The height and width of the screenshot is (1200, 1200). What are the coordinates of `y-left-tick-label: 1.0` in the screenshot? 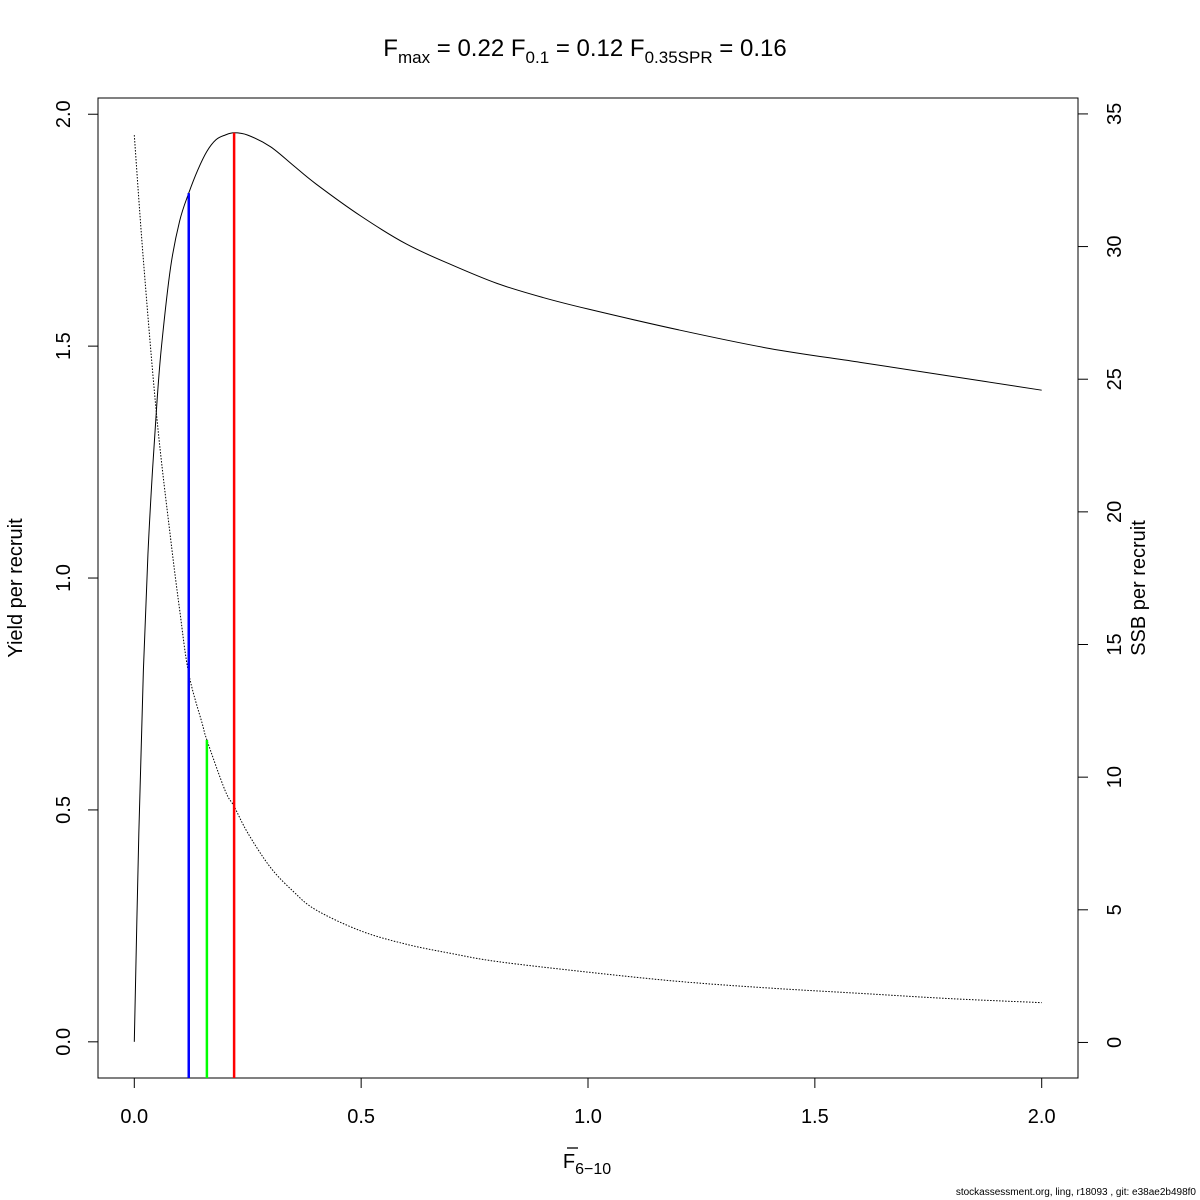 It's located at (64, 578).